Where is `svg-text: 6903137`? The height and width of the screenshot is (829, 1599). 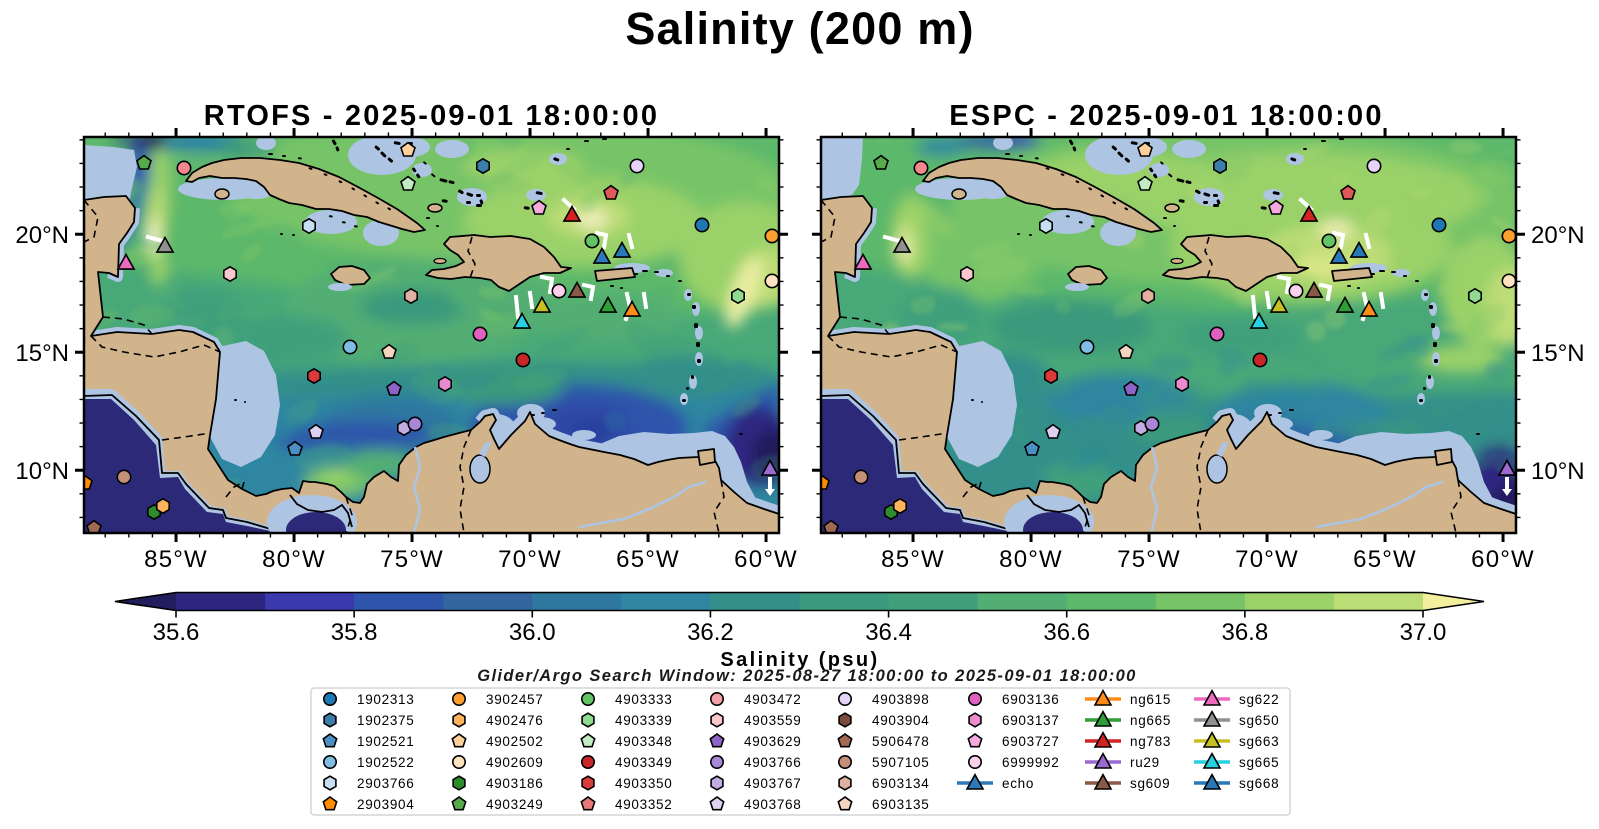 svg-text: 6903137 is located at coordinates (1030, 720).